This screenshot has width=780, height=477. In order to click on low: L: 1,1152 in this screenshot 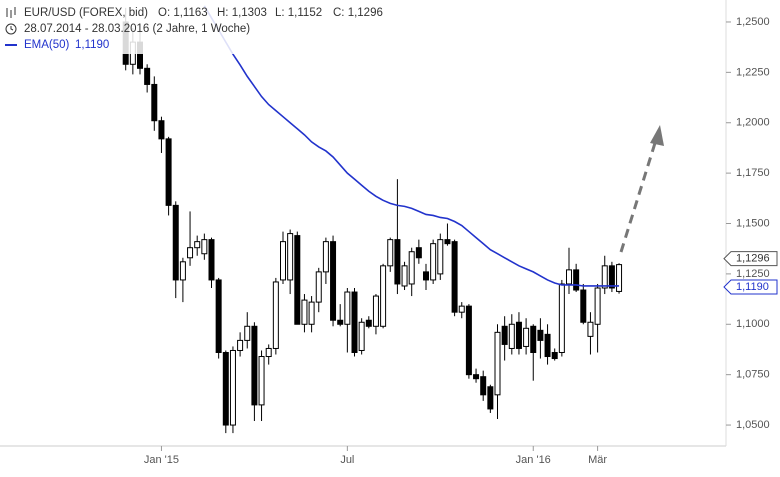, I will do `click(298, 13)`.